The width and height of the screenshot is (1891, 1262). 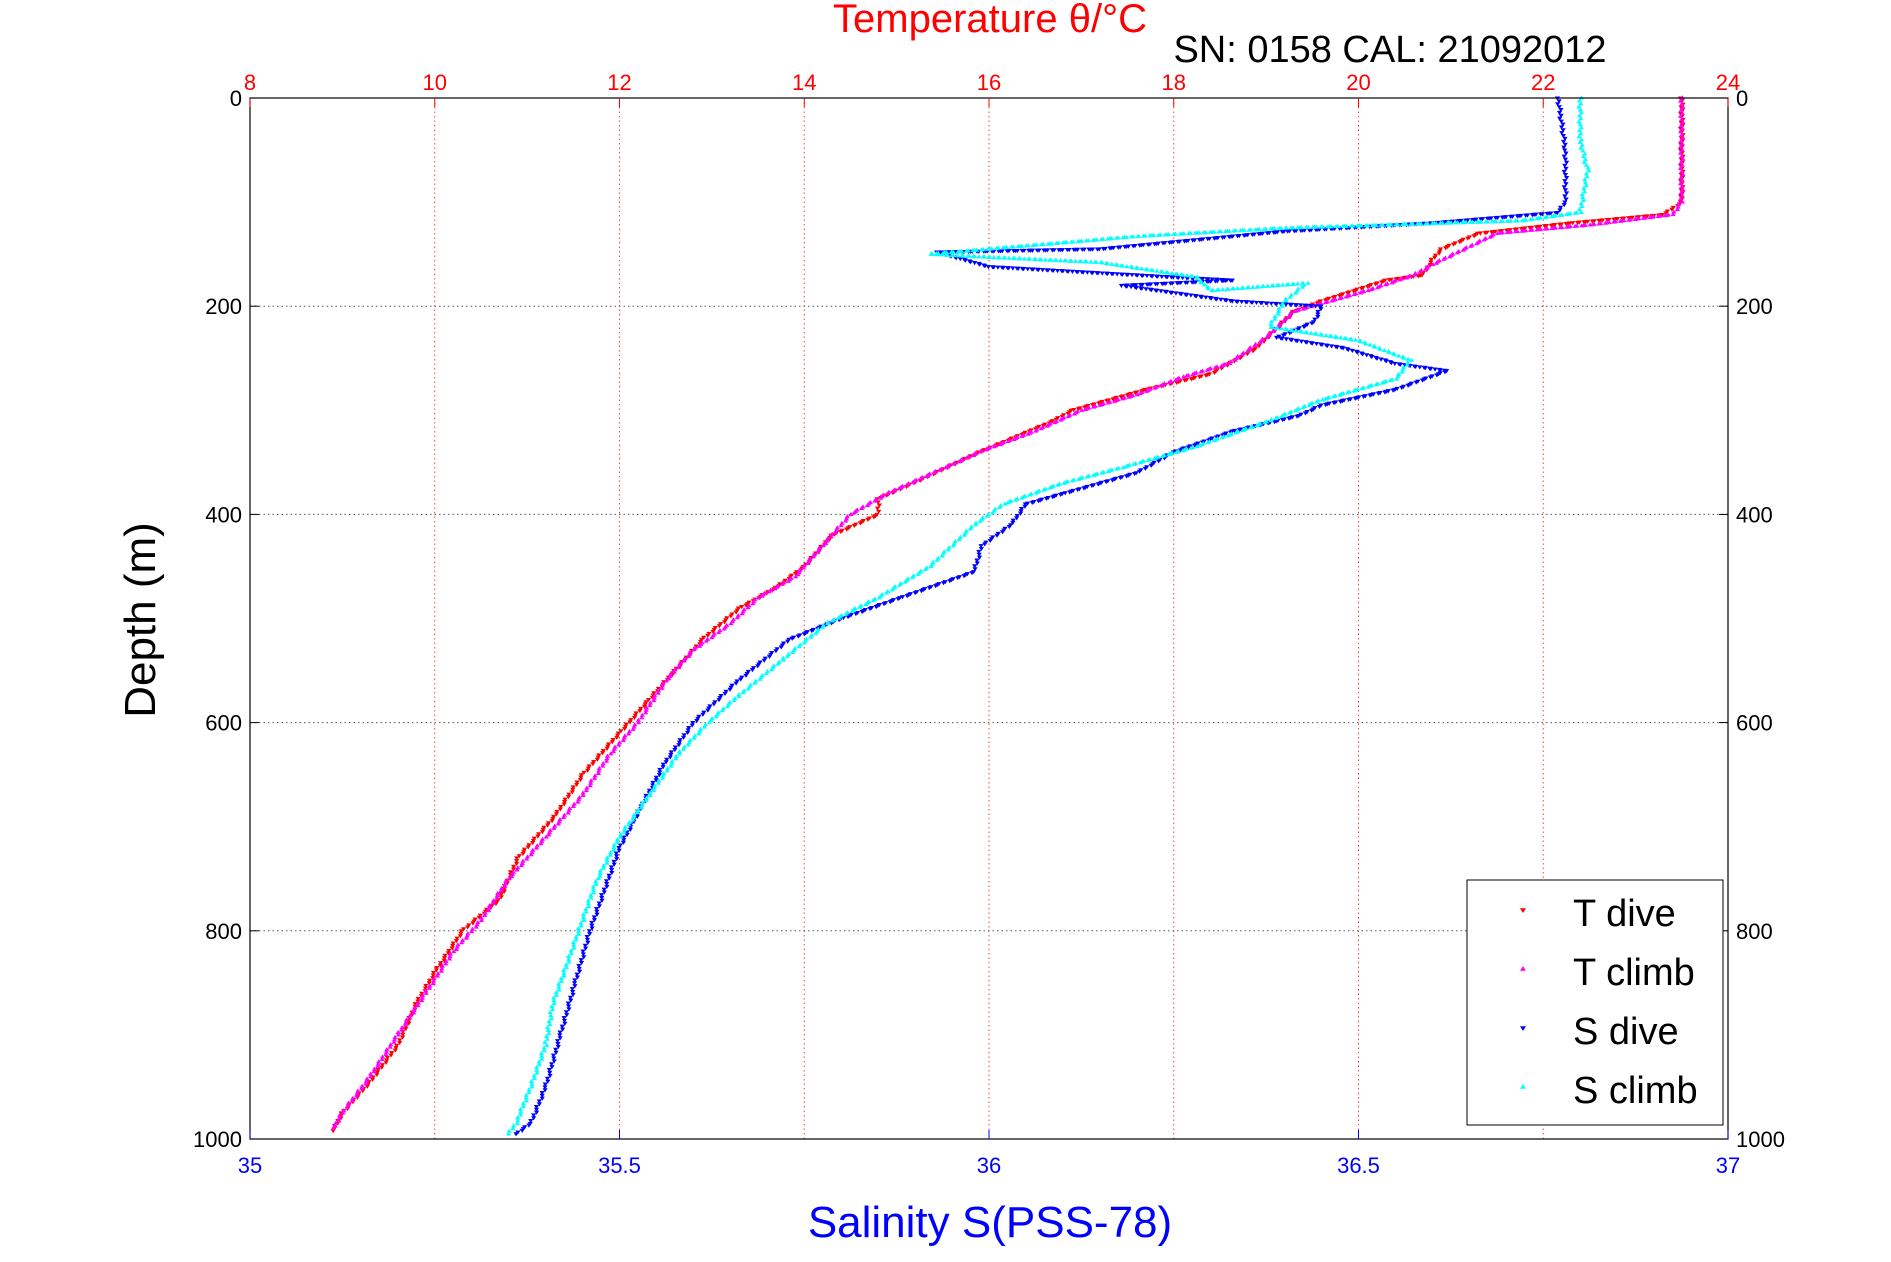 I want to click on legend-marker, so click(x=1523, y=1028).